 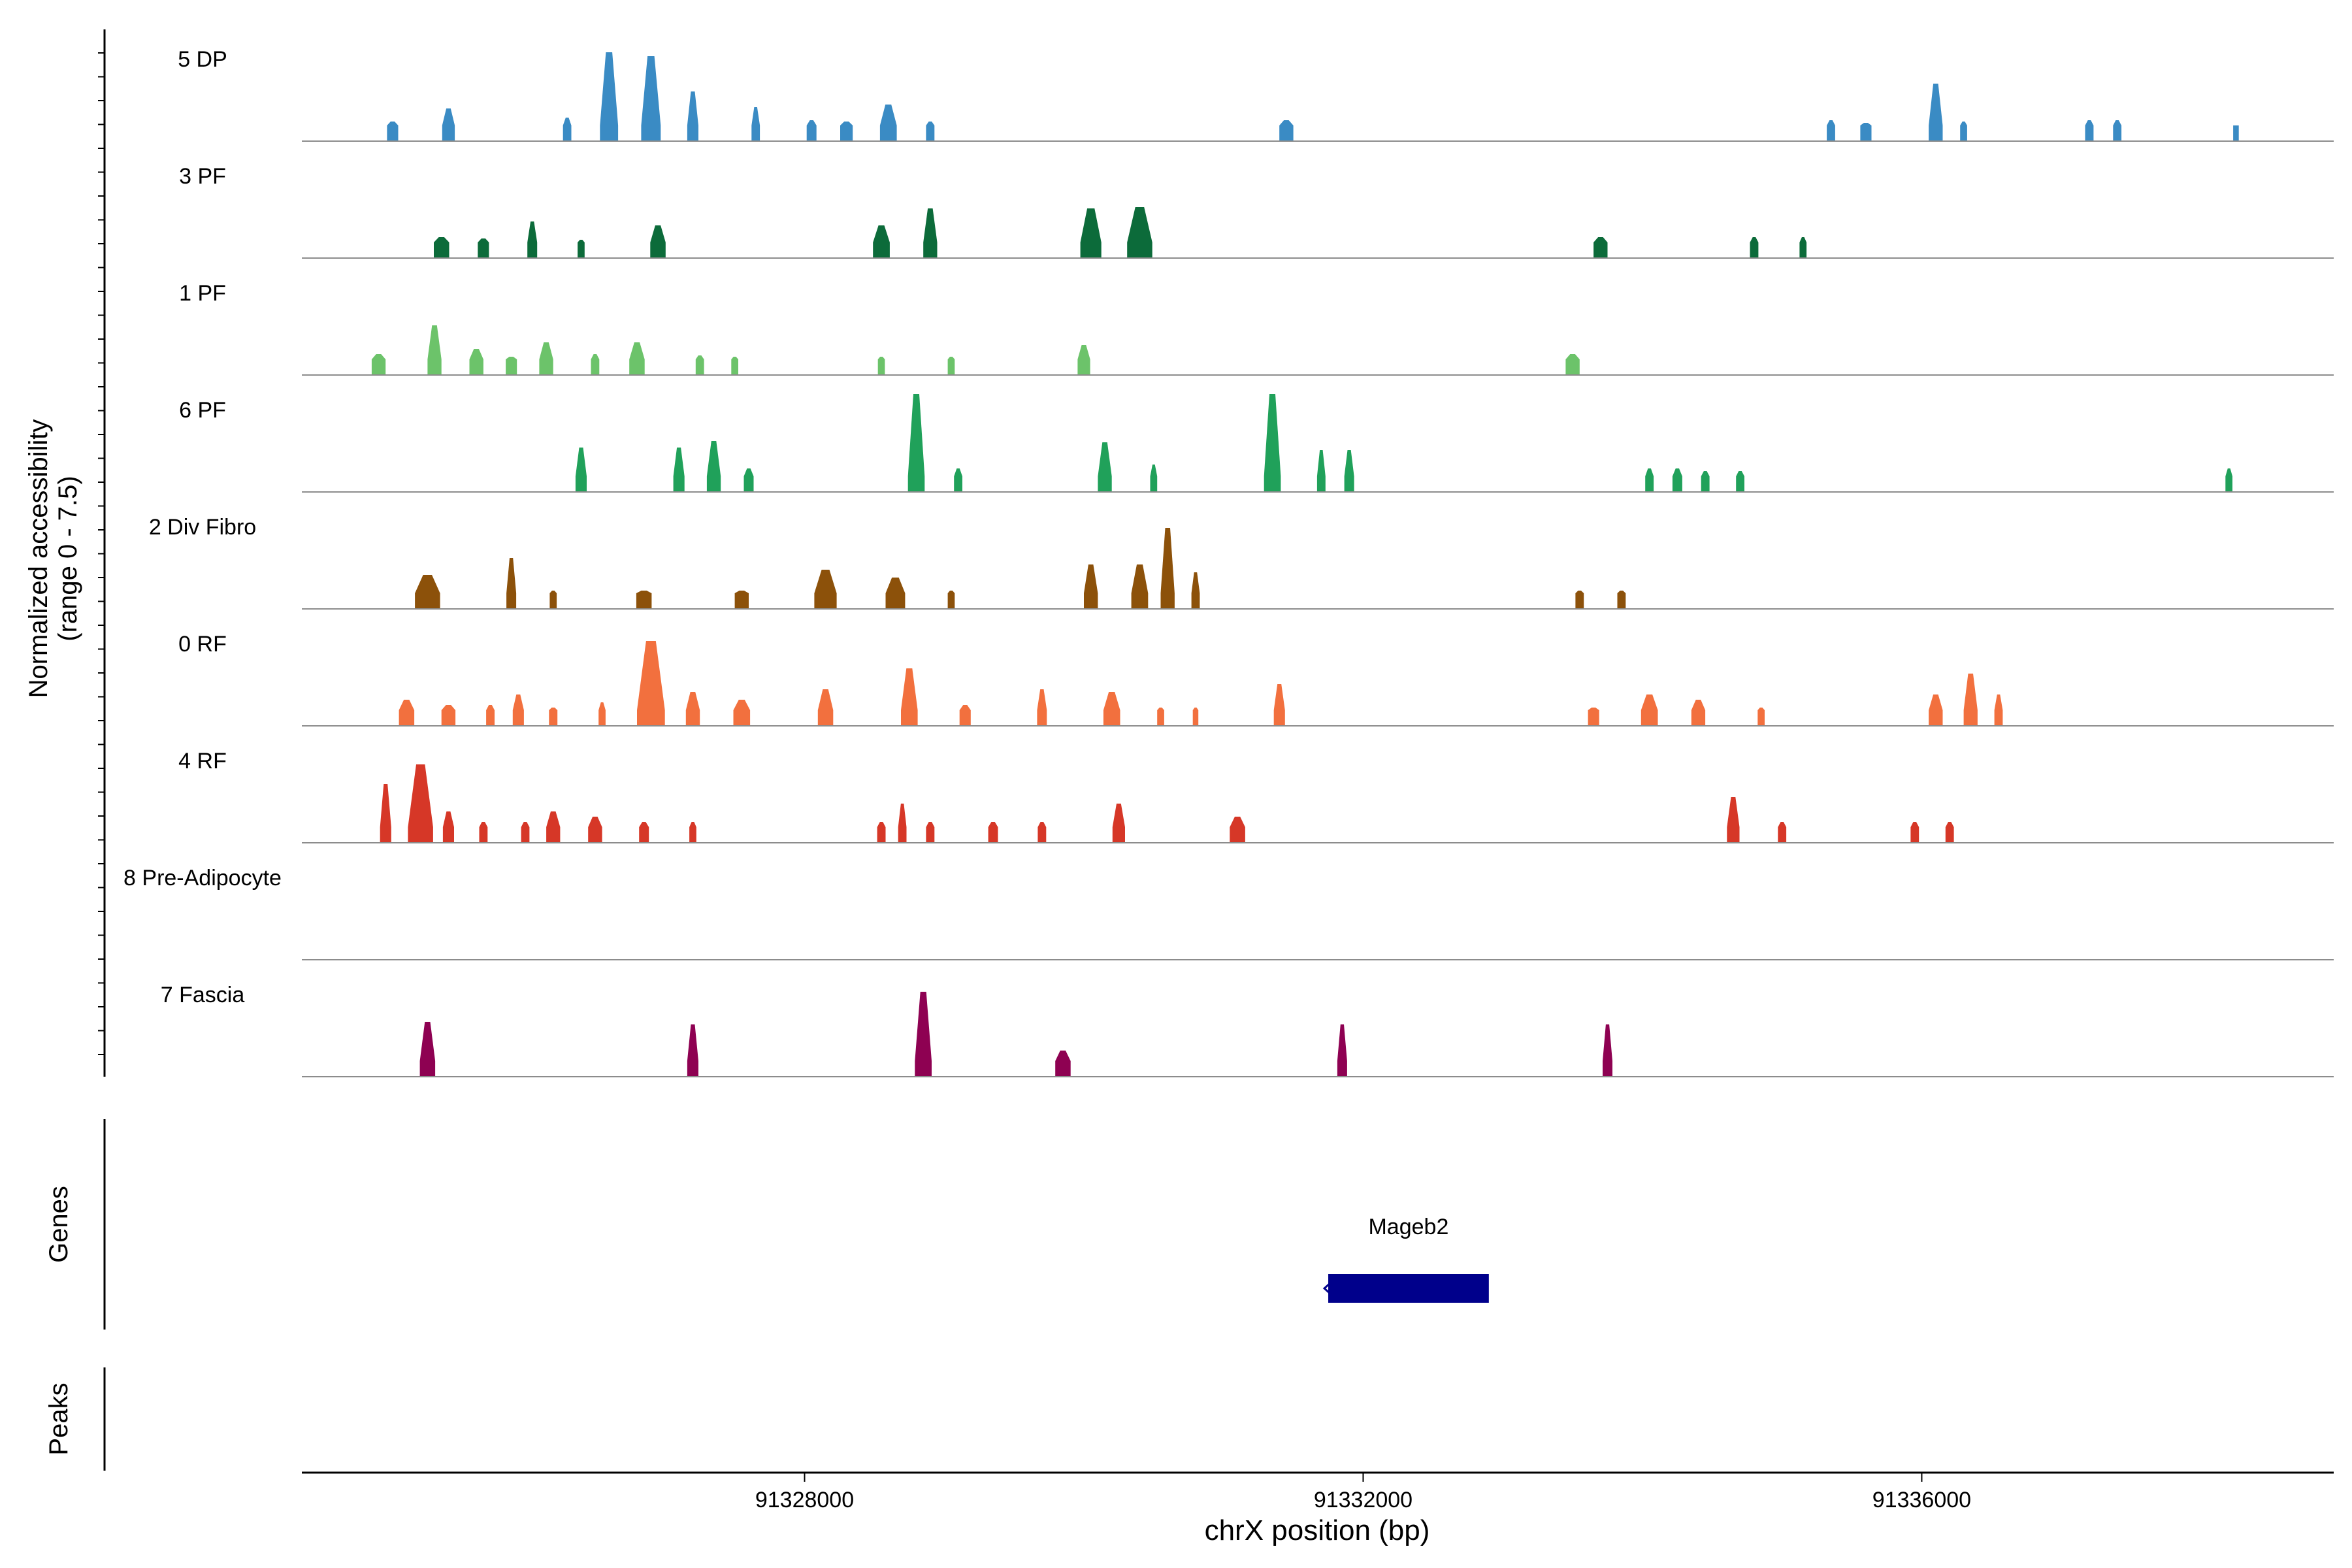 I want to click on strand-arrow, so click(x=1327, y=1288).